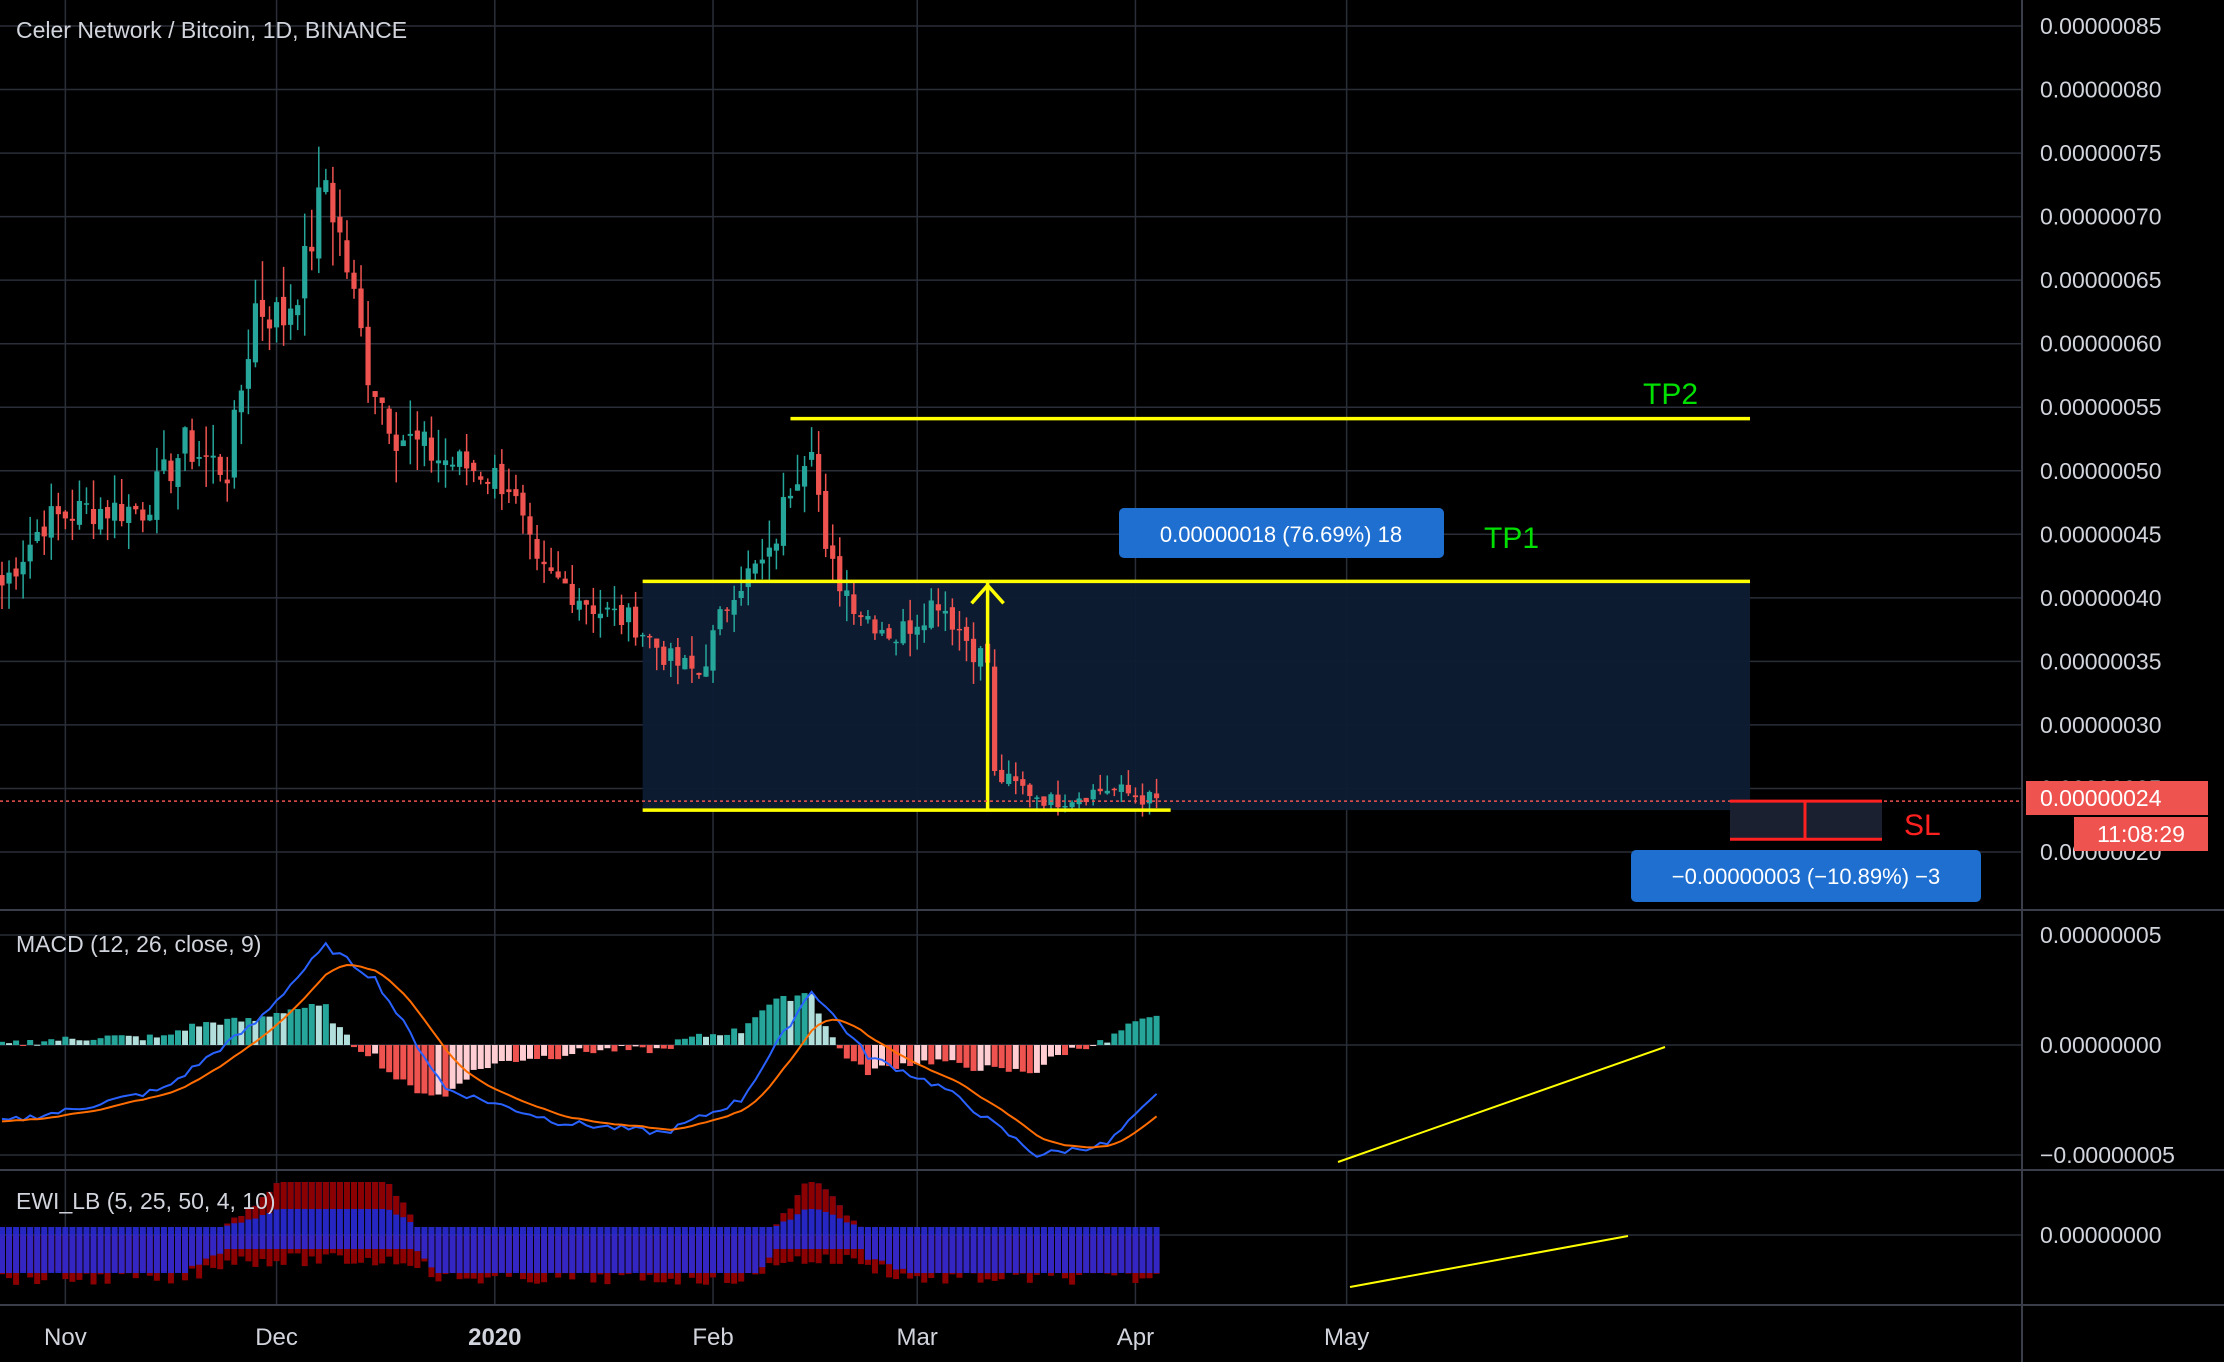 This screenshot has height=1362, width=2224. I want to click on time-tick-label: Dec, so click(276, 1337).